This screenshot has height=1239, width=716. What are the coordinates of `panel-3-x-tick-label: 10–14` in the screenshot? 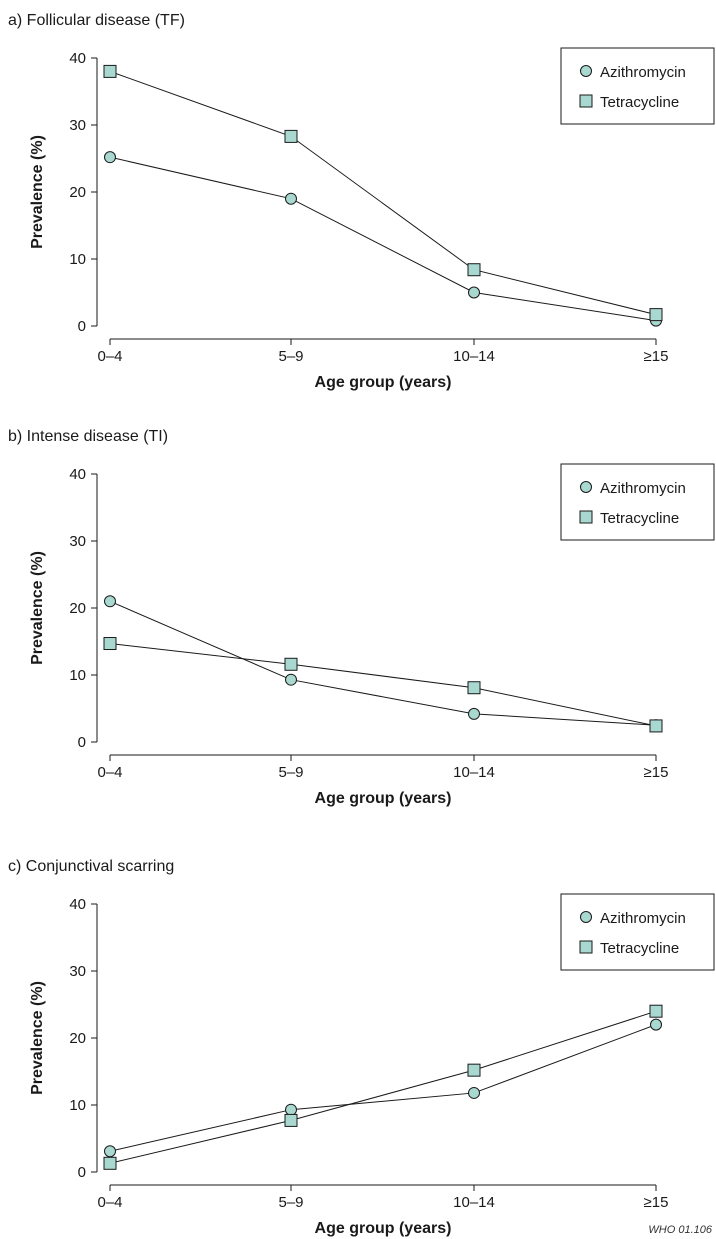 It's located at (474, 1202).